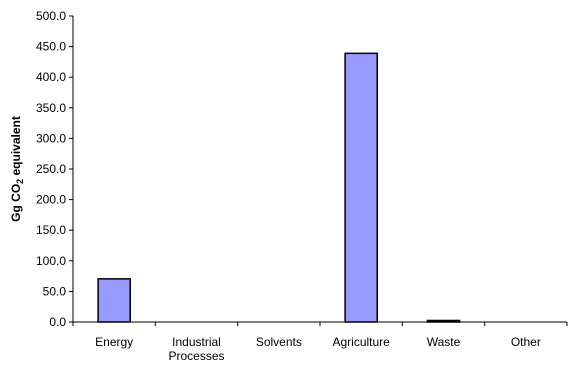 Image resolution: width=581 pixels, height=367 pixels. I want to click on x-tick-label: Agriculture, so click(361, 342).